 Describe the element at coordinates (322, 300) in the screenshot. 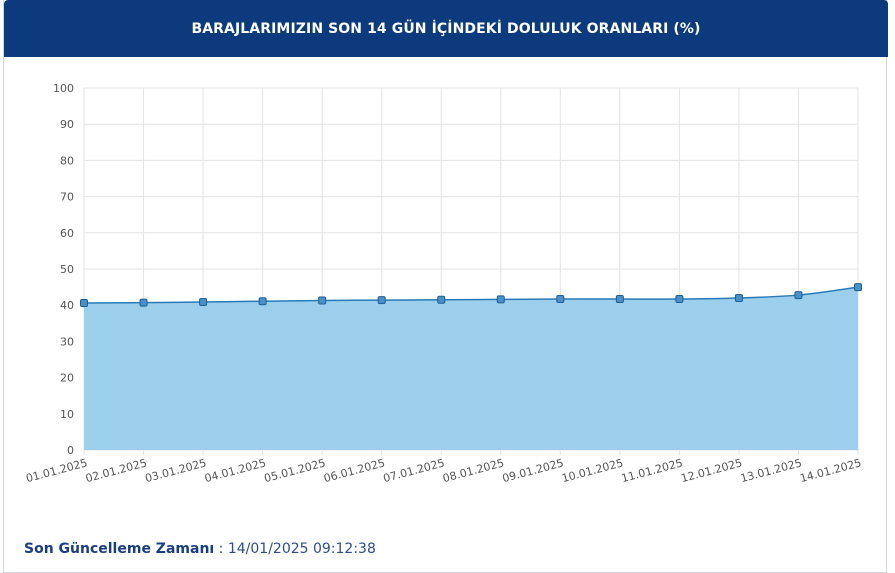

I see `data-point-05.01.2025` at that location.